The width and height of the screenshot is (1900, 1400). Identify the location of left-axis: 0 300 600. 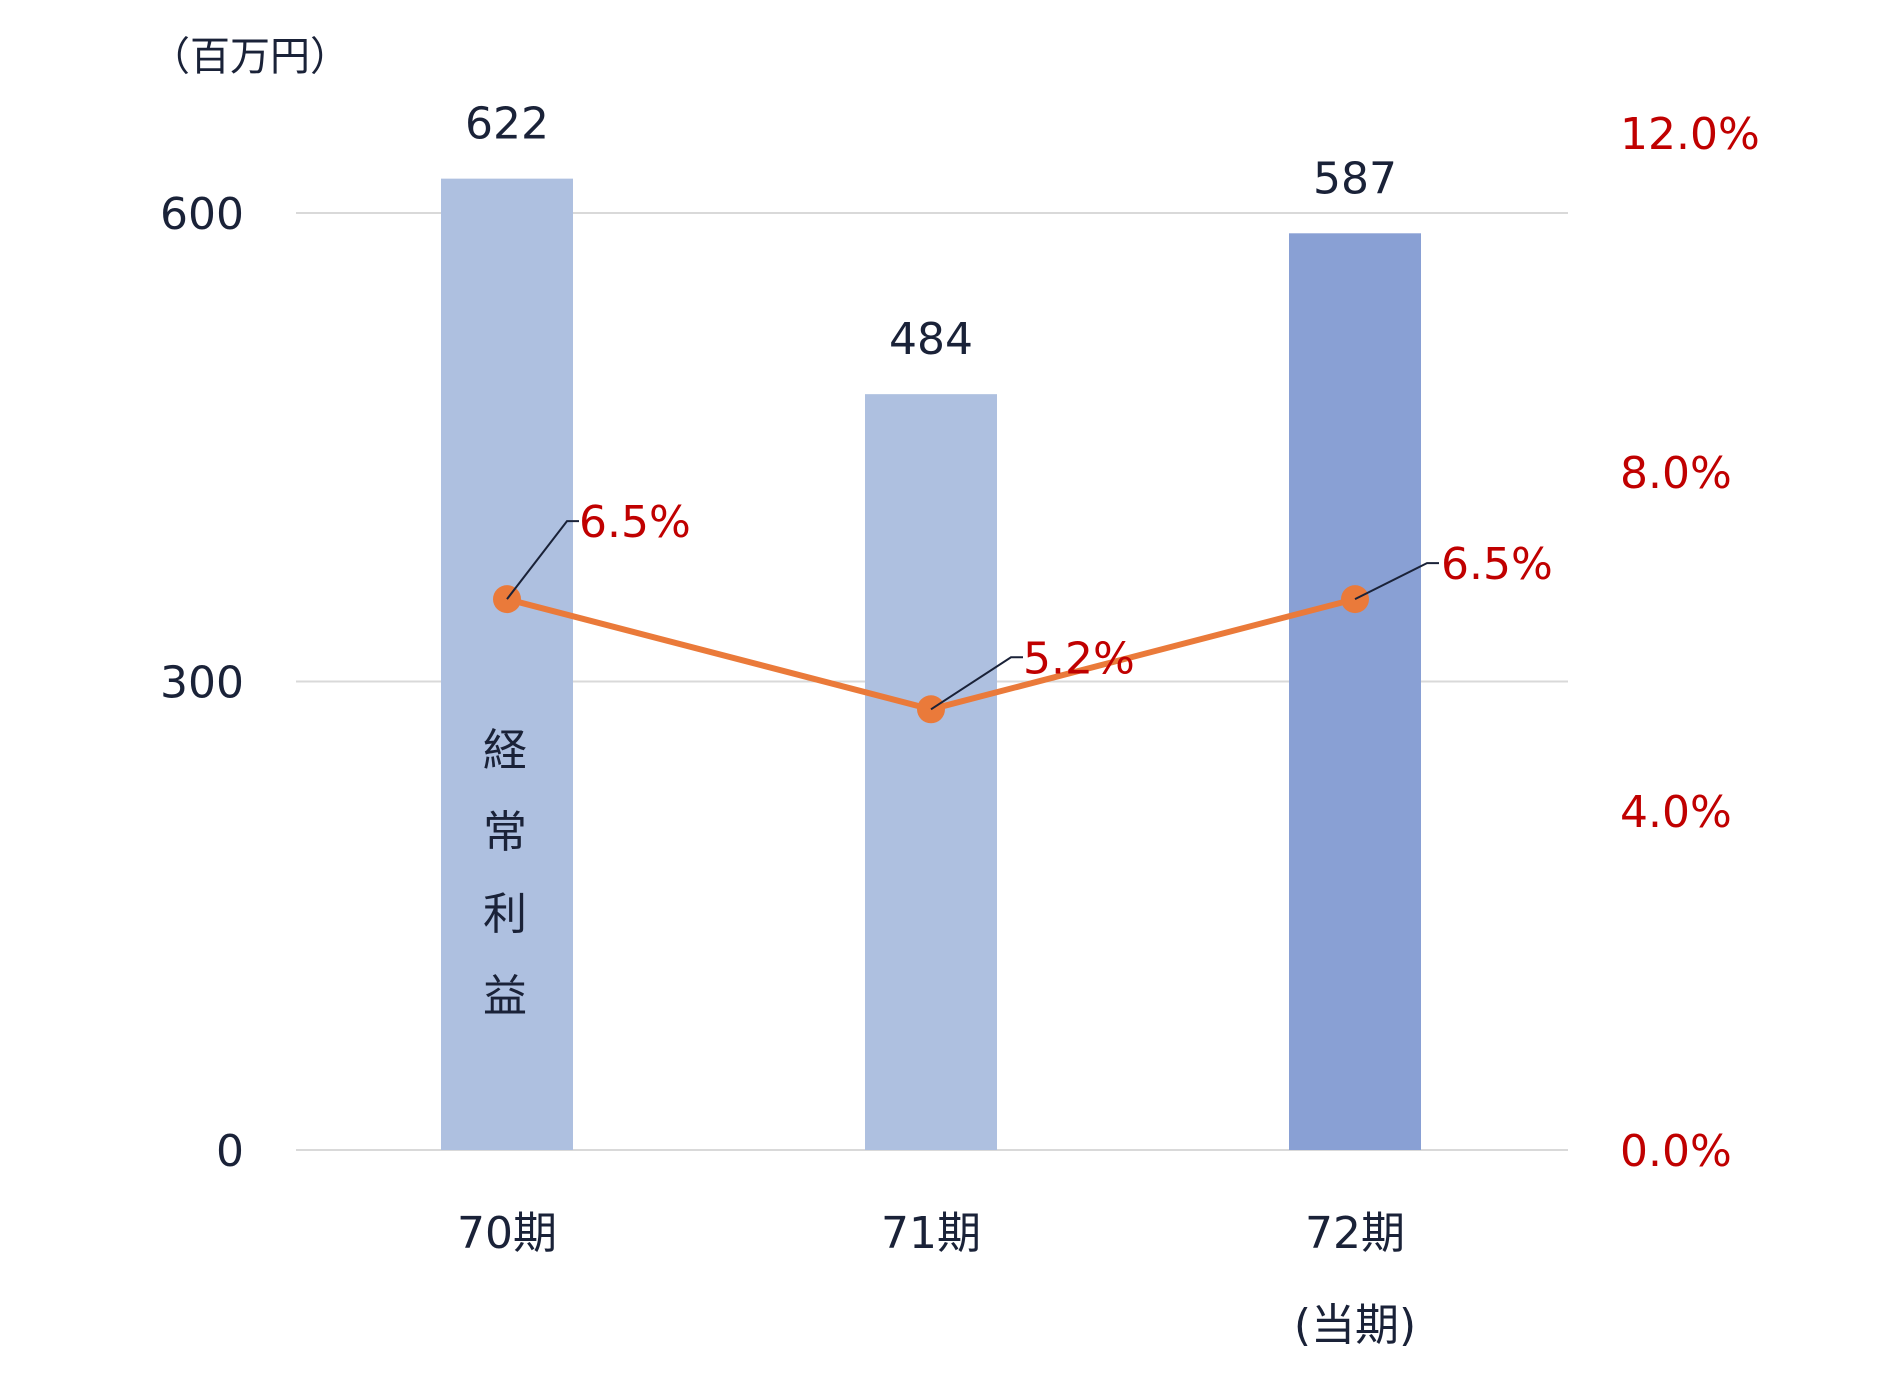
(202, 683).